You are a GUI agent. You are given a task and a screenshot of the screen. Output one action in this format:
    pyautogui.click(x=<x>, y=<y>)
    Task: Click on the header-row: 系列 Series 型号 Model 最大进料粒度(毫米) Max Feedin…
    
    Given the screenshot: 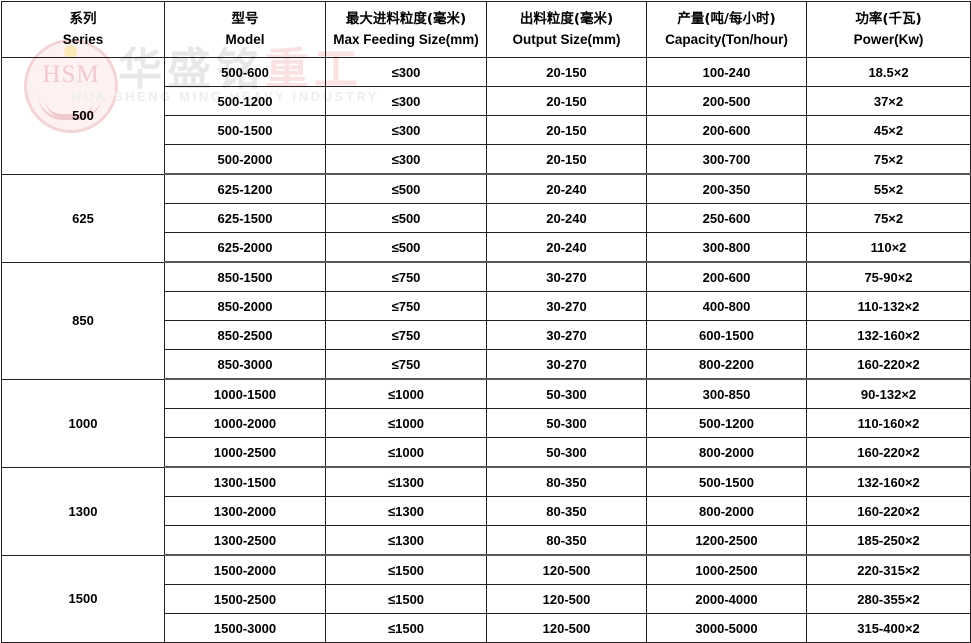 What is the action you would take?
    pyautogui.click(x=486, y=29)
    